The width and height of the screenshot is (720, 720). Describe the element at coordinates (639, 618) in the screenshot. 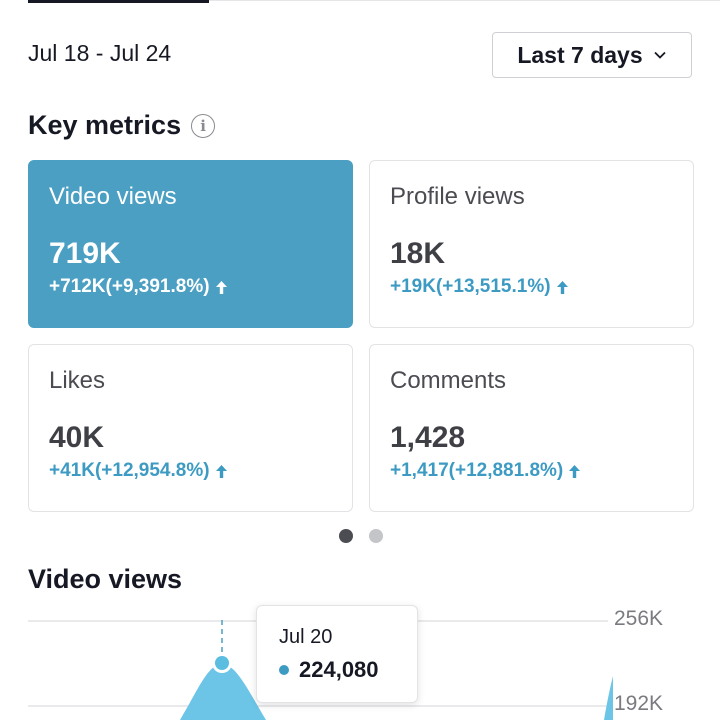

I see `y-axis-tick: 256K` at that location.